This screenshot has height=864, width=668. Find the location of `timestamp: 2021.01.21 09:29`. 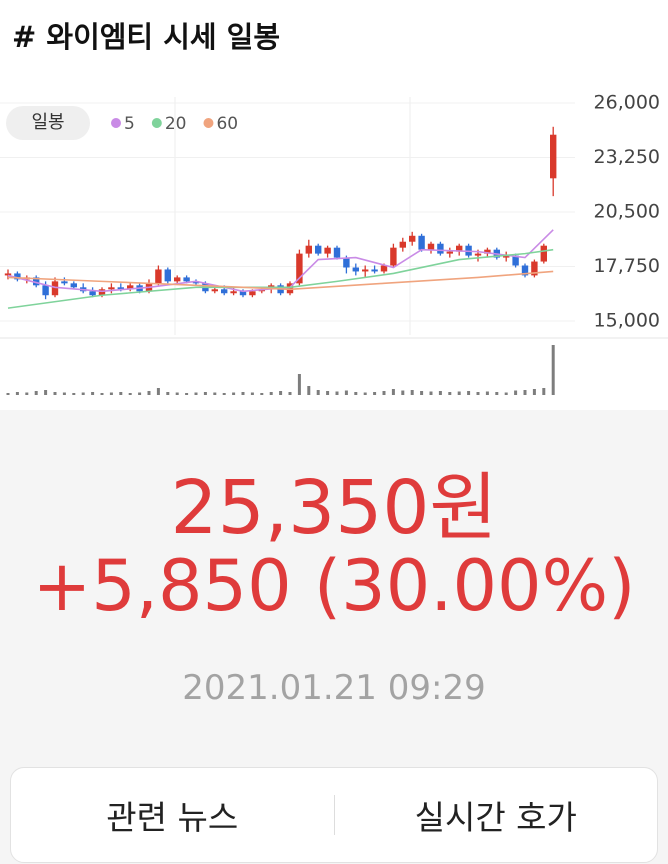

timestamp: 2021.01.21 09:29 is located at coordinates (334, 688).